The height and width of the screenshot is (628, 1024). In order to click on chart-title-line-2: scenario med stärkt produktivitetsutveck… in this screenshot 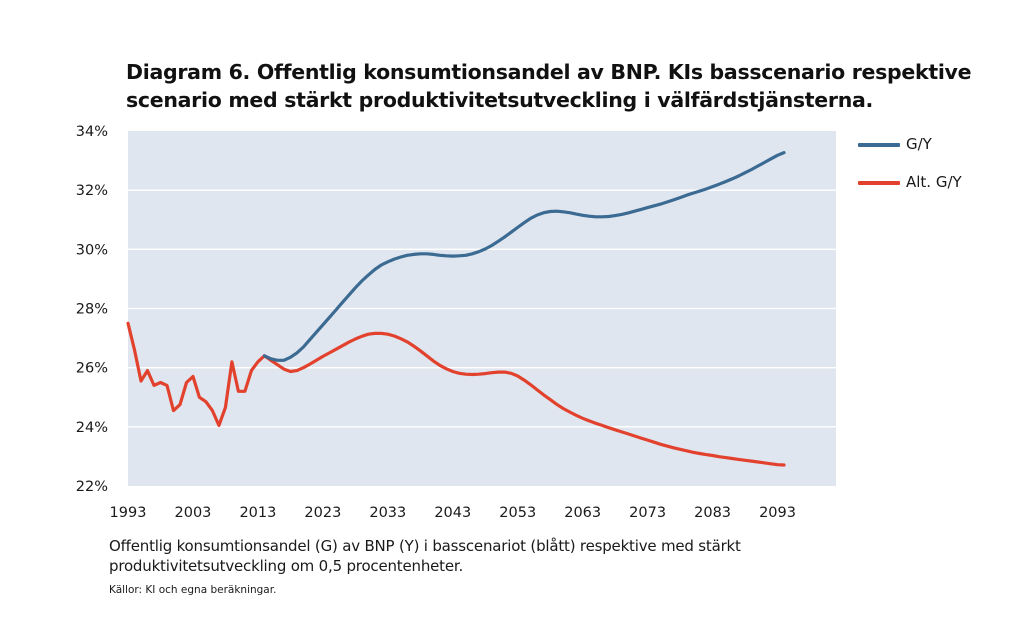, I will do `click(500, 100)`.